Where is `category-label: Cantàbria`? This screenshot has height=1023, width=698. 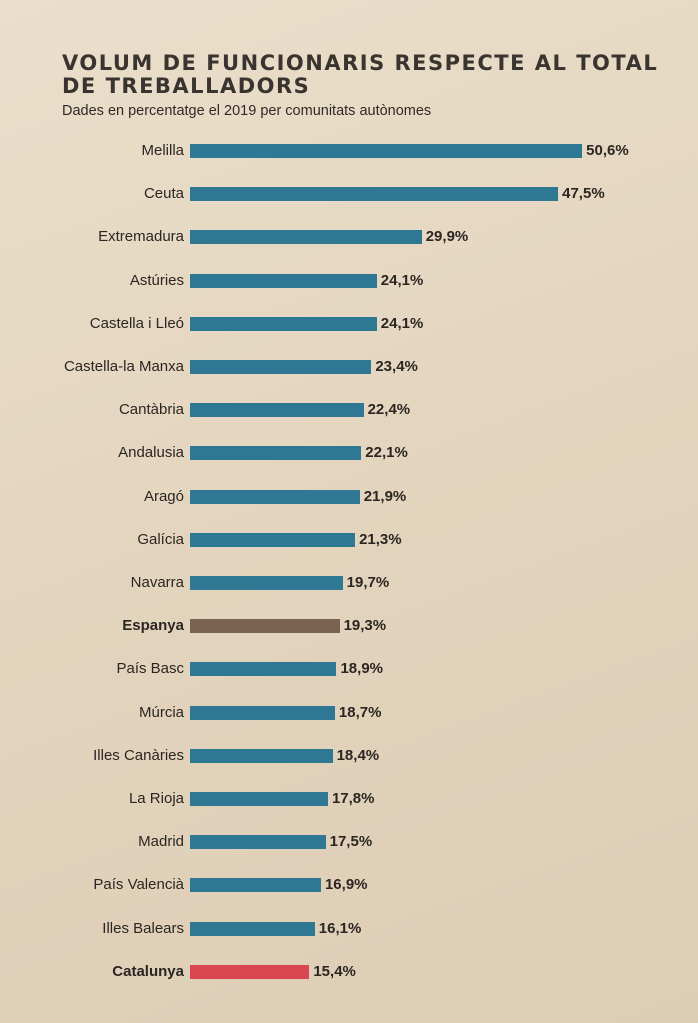
category-label: Cantàbria is located at coordinates (151, 410).